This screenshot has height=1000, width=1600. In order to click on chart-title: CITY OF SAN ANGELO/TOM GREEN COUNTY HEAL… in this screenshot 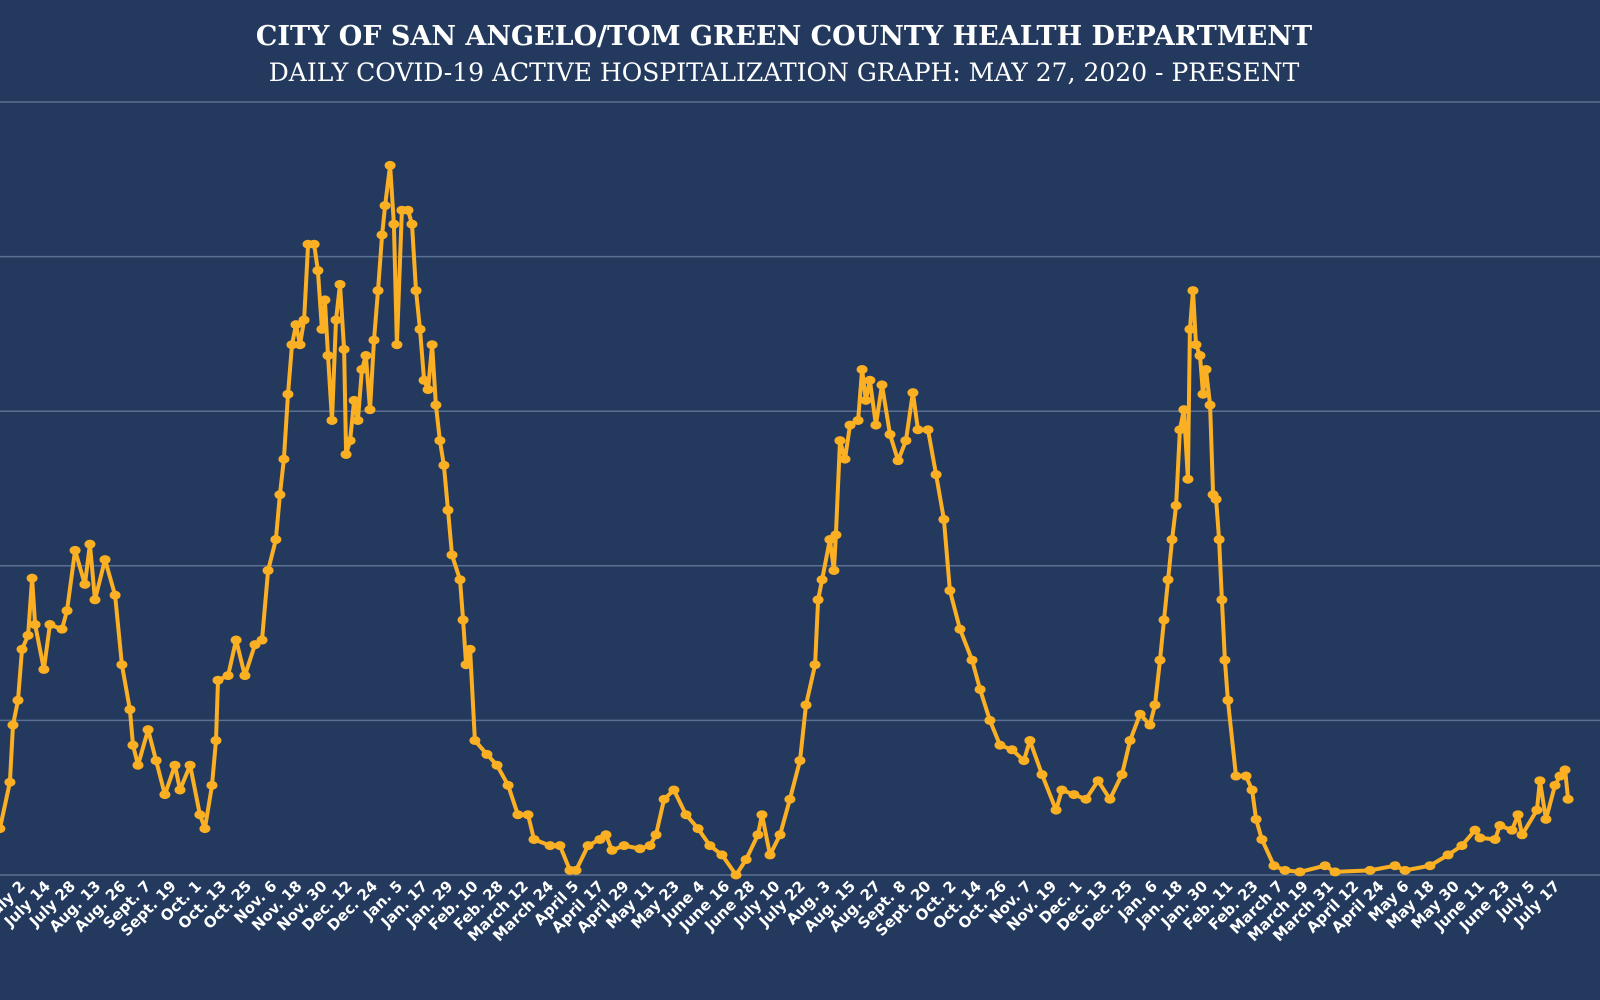, I will do `click(784, 36)`.